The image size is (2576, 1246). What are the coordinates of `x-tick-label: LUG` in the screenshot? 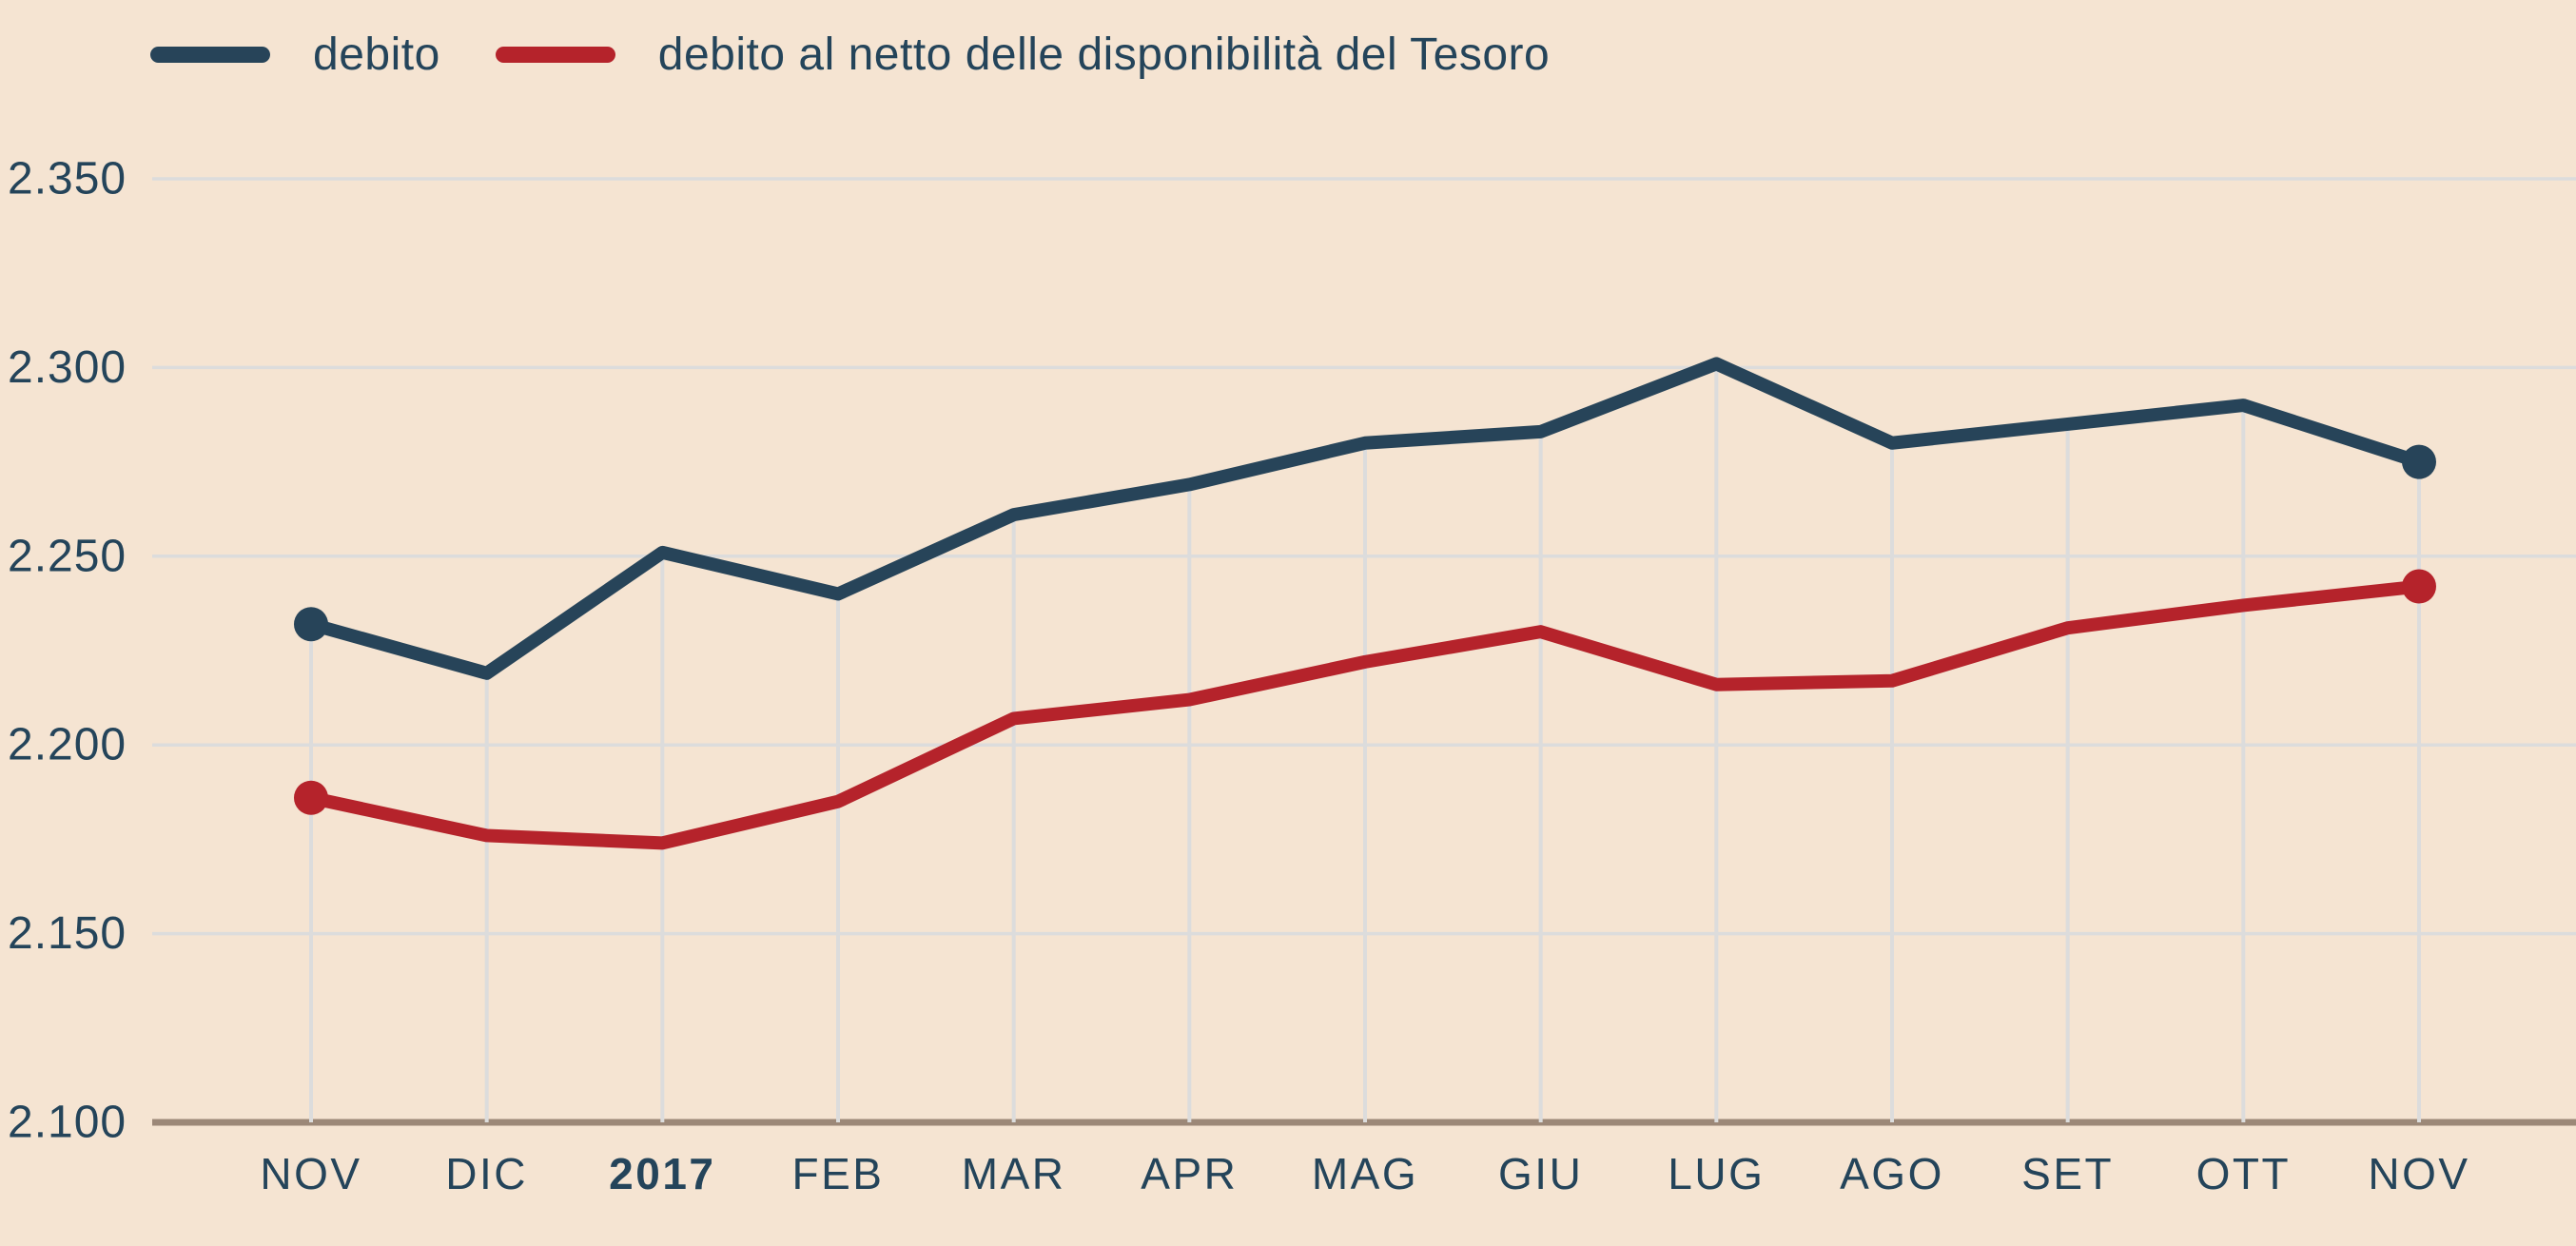 It's located at (1717, 1174).